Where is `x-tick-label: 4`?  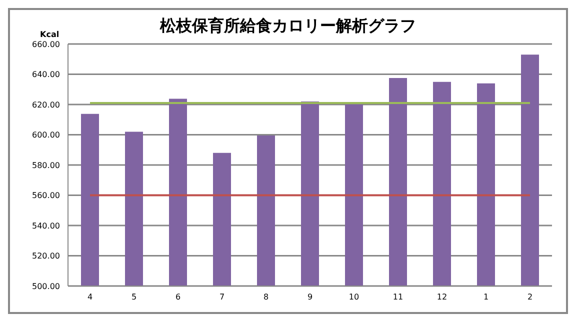
x-tick-label: 4 is located at coordinates (90, 297).